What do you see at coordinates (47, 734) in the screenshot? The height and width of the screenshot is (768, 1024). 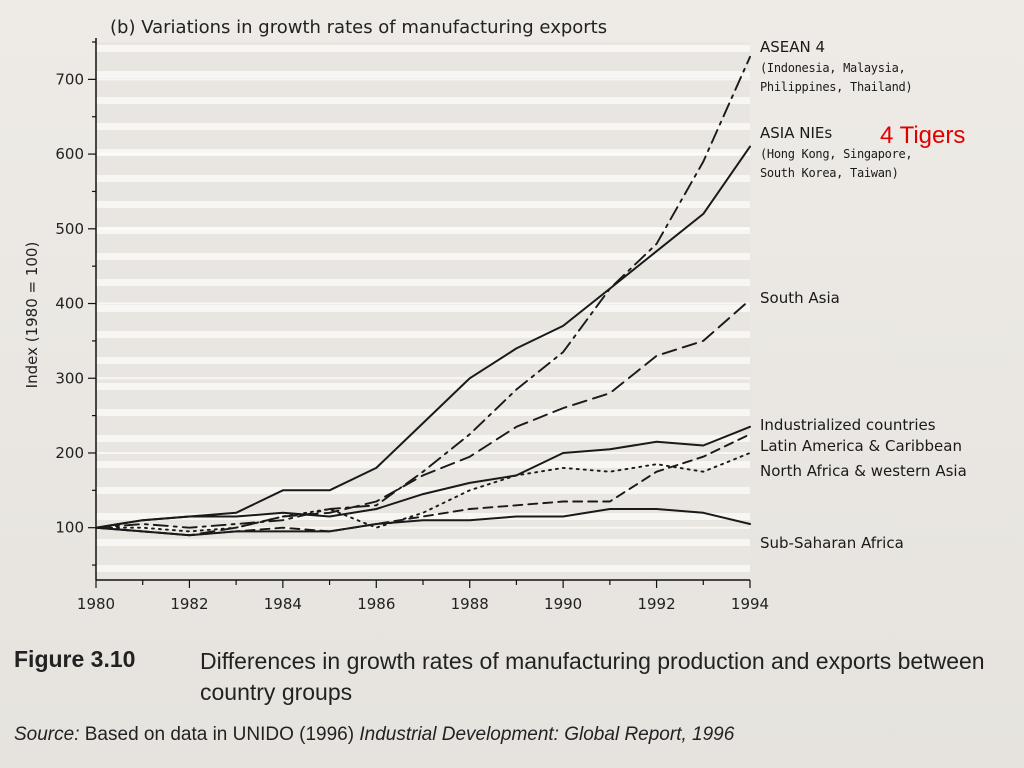 I see `source-prefix: Source:` at bounding box center [47, 734].